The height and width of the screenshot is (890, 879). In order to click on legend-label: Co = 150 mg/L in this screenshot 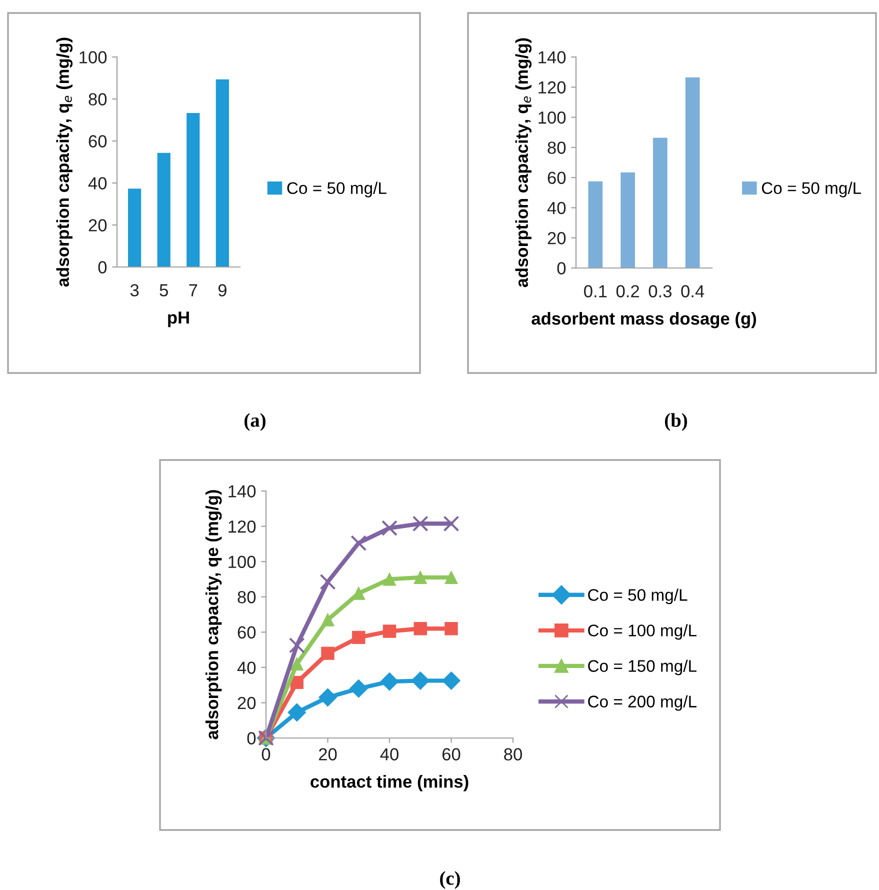, I will do `click(642, 668)`.